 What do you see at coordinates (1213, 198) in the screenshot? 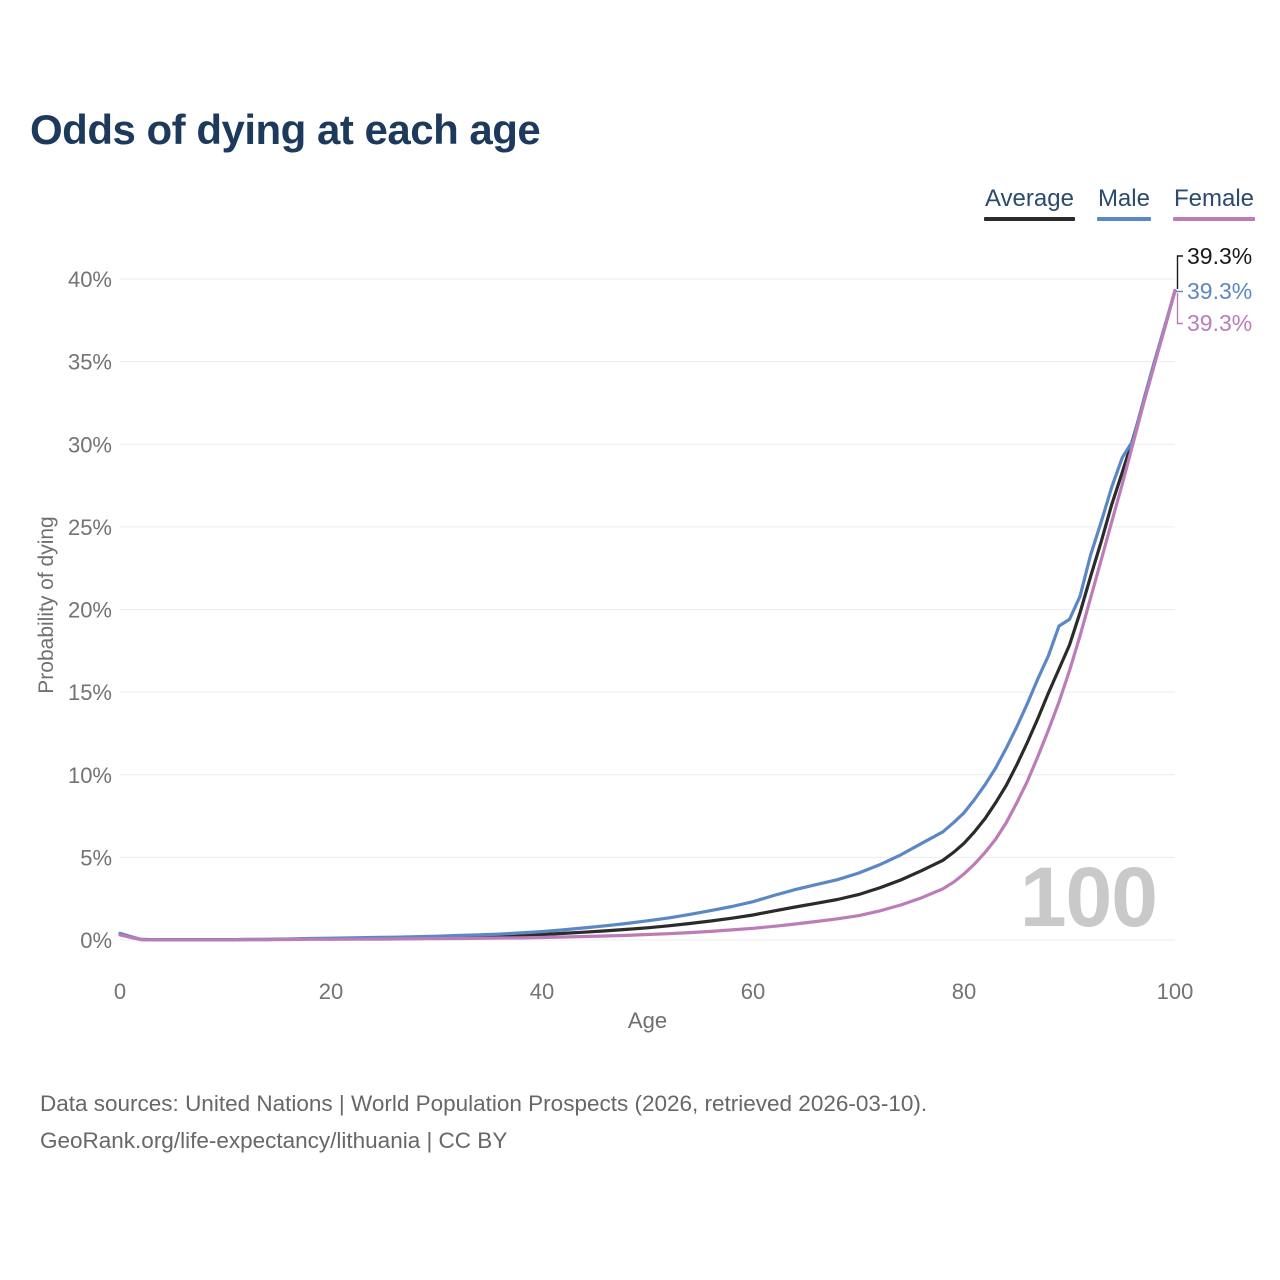
I see `legend-label: Female` at bounding box center [1213, 198].